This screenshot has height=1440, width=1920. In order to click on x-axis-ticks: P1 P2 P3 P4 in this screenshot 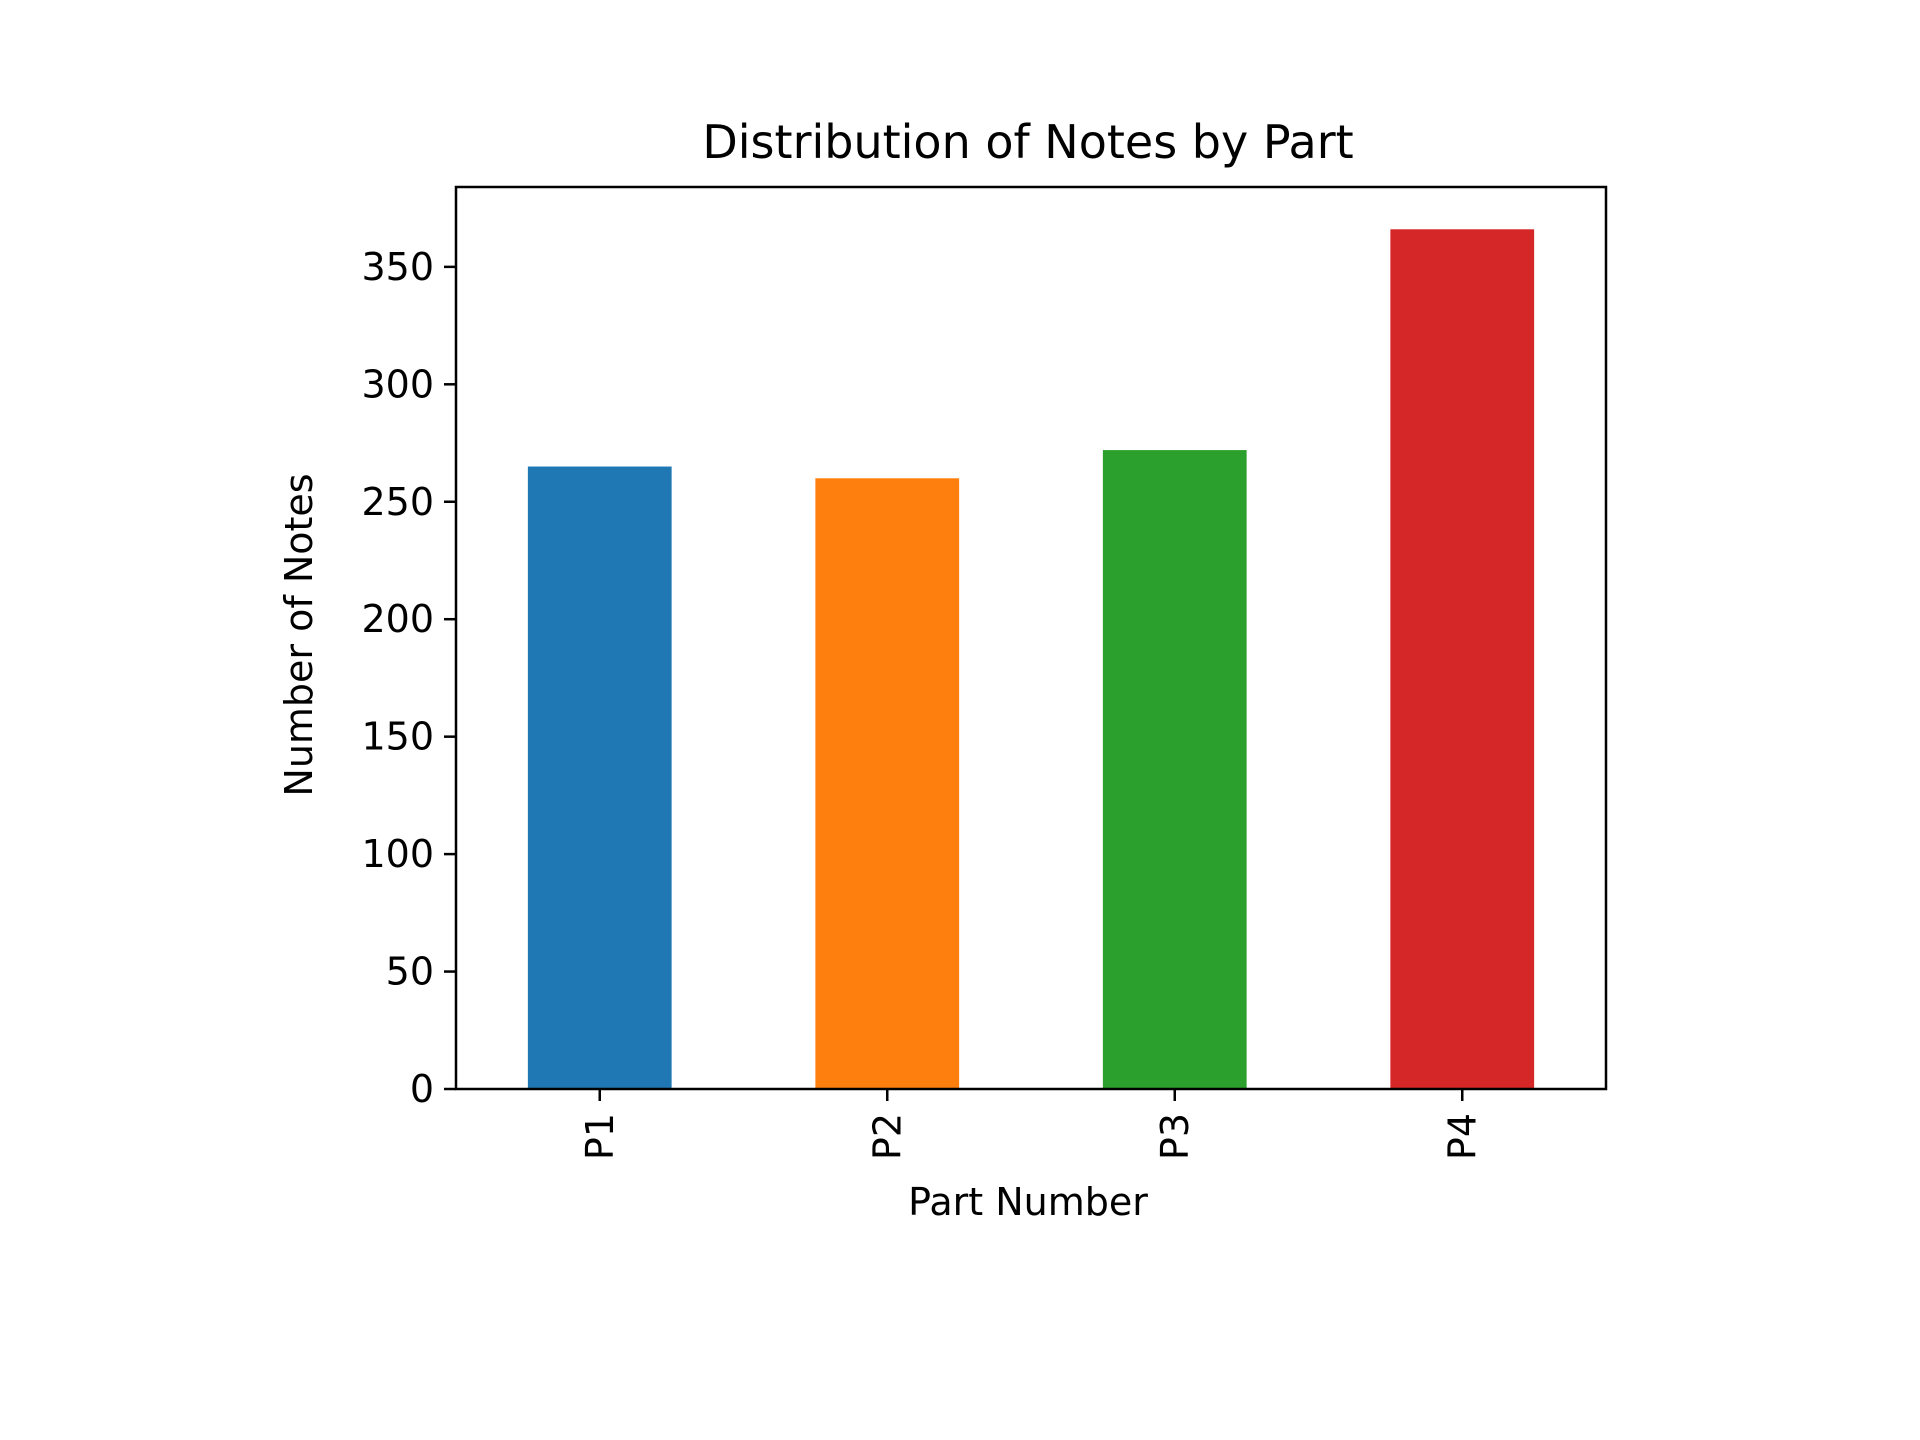, I will do `click(1031, 1124)`.